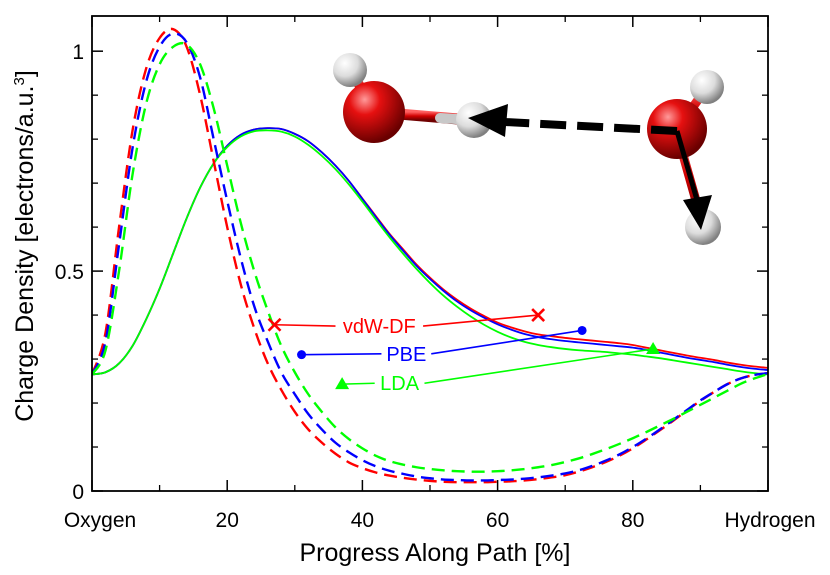  I want to click on y-axis-title: Charge Density [electrons/a.u.3], so click(25, 246).